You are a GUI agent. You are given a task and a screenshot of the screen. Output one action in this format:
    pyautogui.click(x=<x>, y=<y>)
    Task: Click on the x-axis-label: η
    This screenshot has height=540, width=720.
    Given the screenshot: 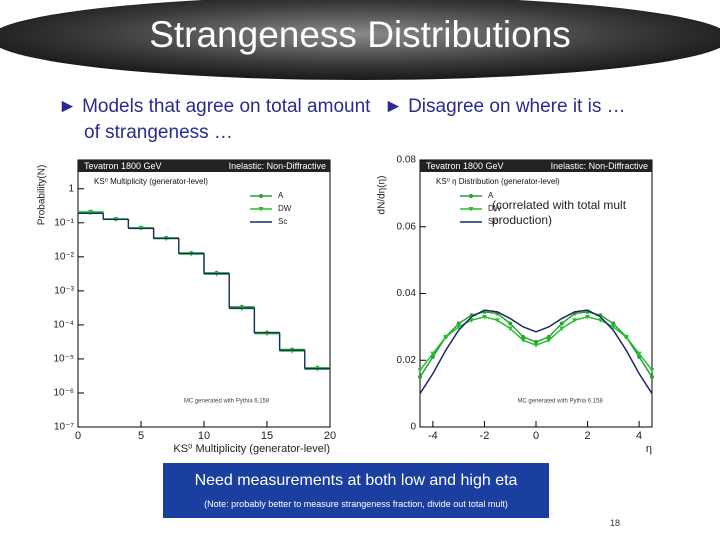 What is the action you would take?
    pyautogui.click(x=649, y=449)
    